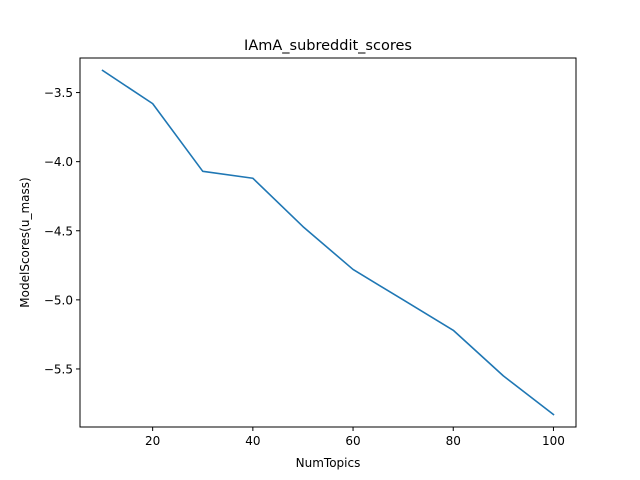 Image resolution: width=640 pixels, height=480 pixels. What do you see at coordinates (328, 46) in the screenshot?
I see `chart-title: IAmA_subreddit_scores` at bounding box center [328, 46].